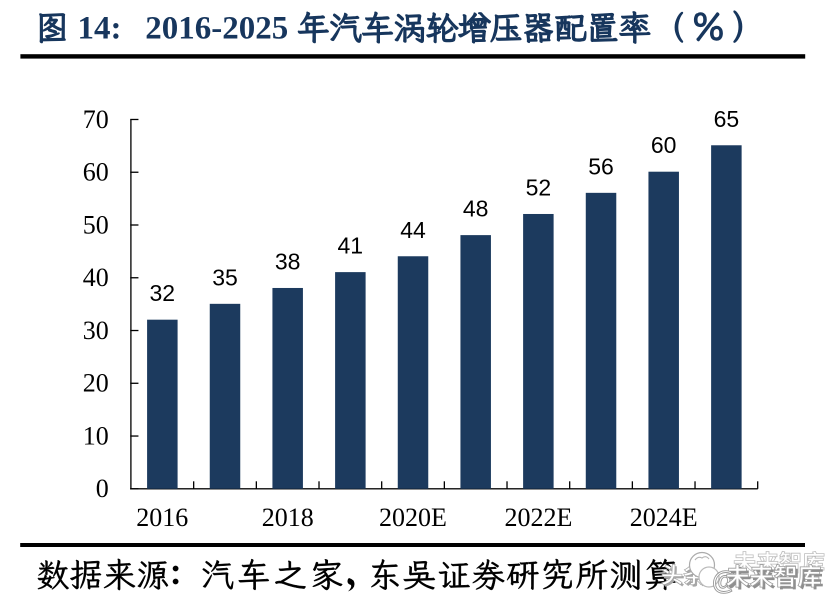 Image resolution: width=832 pixels, height=606 pixels. I want to click on svg-text: 2018, so click(288, 517).